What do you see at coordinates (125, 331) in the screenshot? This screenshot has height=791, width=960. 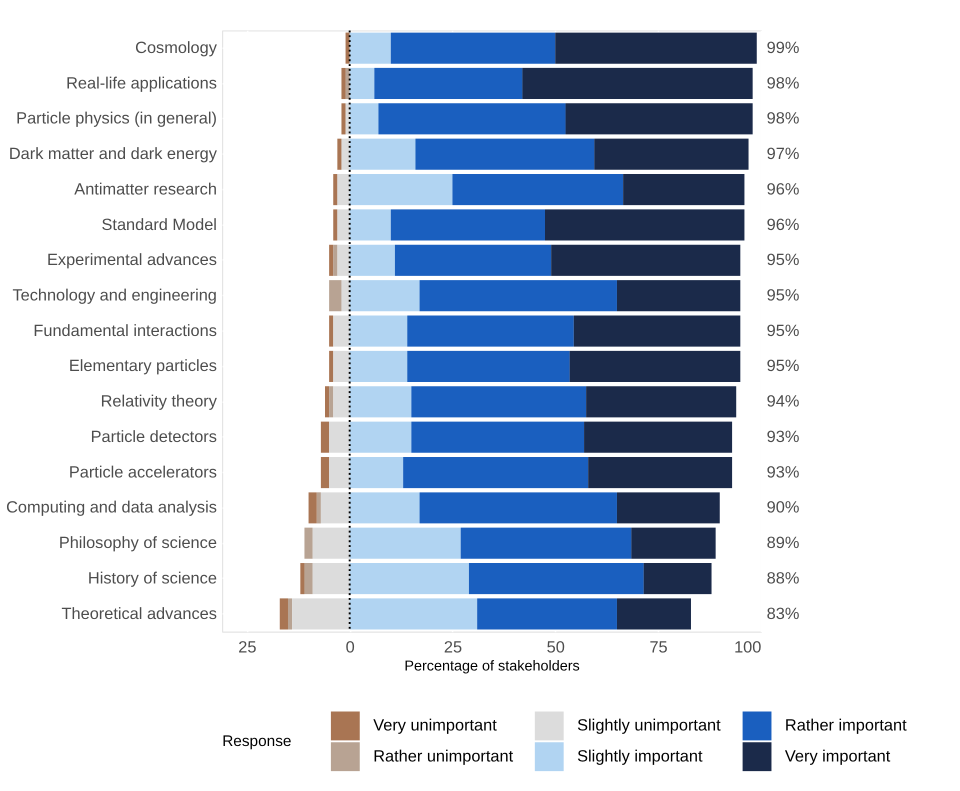 I see `y-tick-label: Fundamental interactions` at bounding box center [125, 331].